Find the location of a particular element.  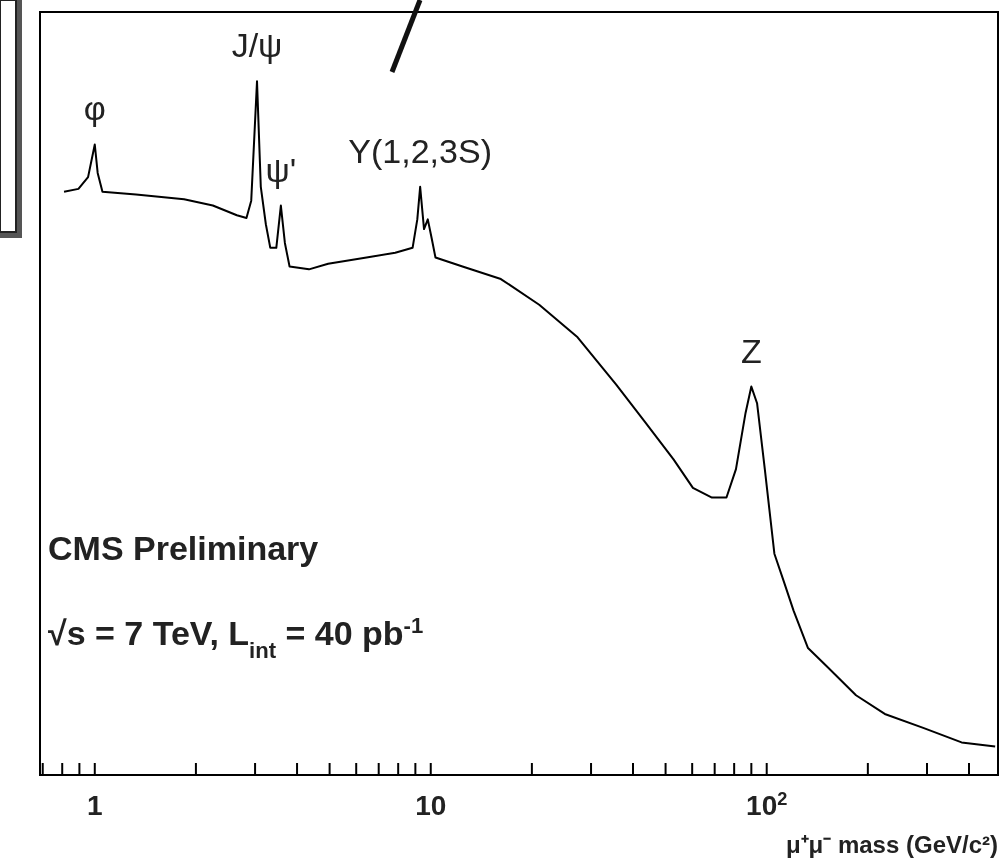

annotation: ψ' is located at coordinates (281, 169).